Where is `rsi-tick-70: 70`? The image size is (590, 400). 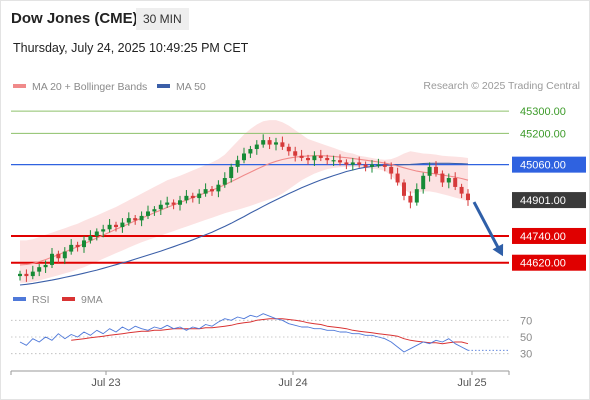 rsi-tick-70: 70 is located at coordinates (526, 321).